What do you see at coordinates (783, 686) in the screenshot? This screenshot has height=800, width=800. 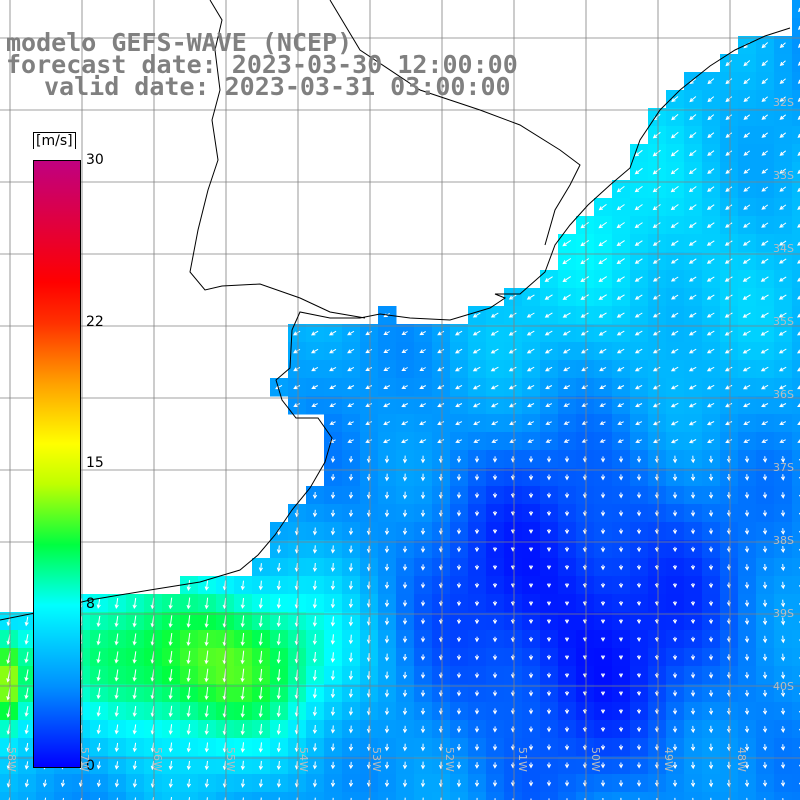 I see `latitude-label: 40S` at bounding box center [783, 686].